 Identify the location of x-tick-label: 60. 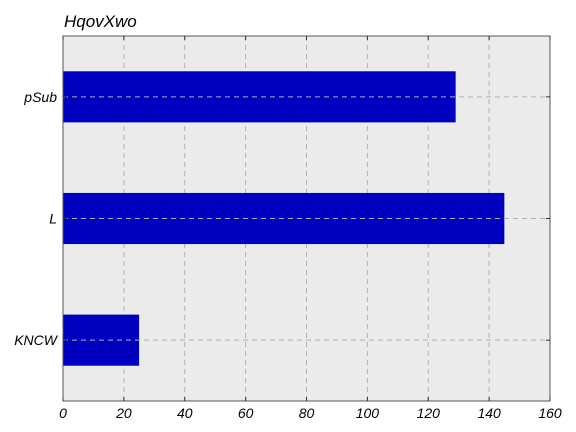
(246, 413).